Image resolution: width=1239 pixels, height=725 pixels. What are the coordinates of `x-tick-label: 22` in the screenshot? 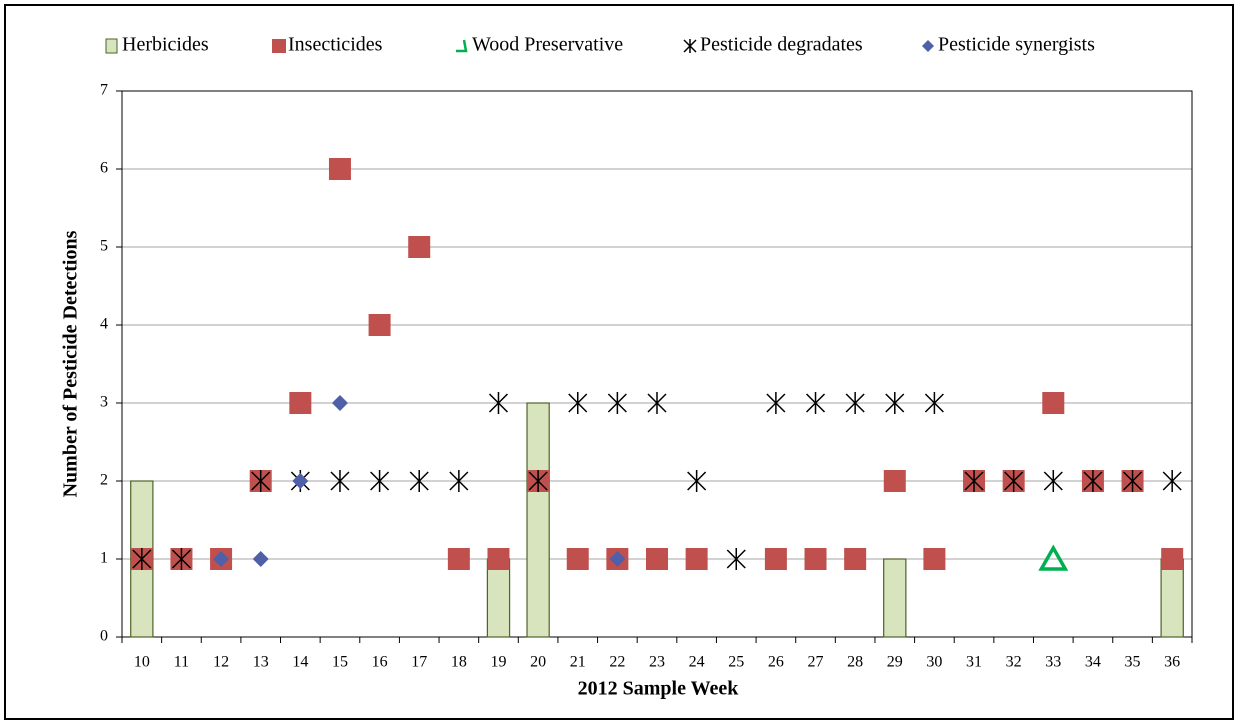 It's located at (617, 662).